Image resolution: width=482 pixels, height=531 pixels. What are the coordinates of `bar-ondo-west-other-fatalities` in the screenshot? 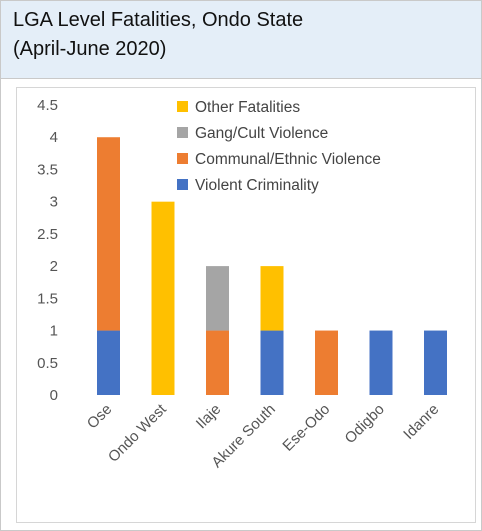 It's located at (163, 298).